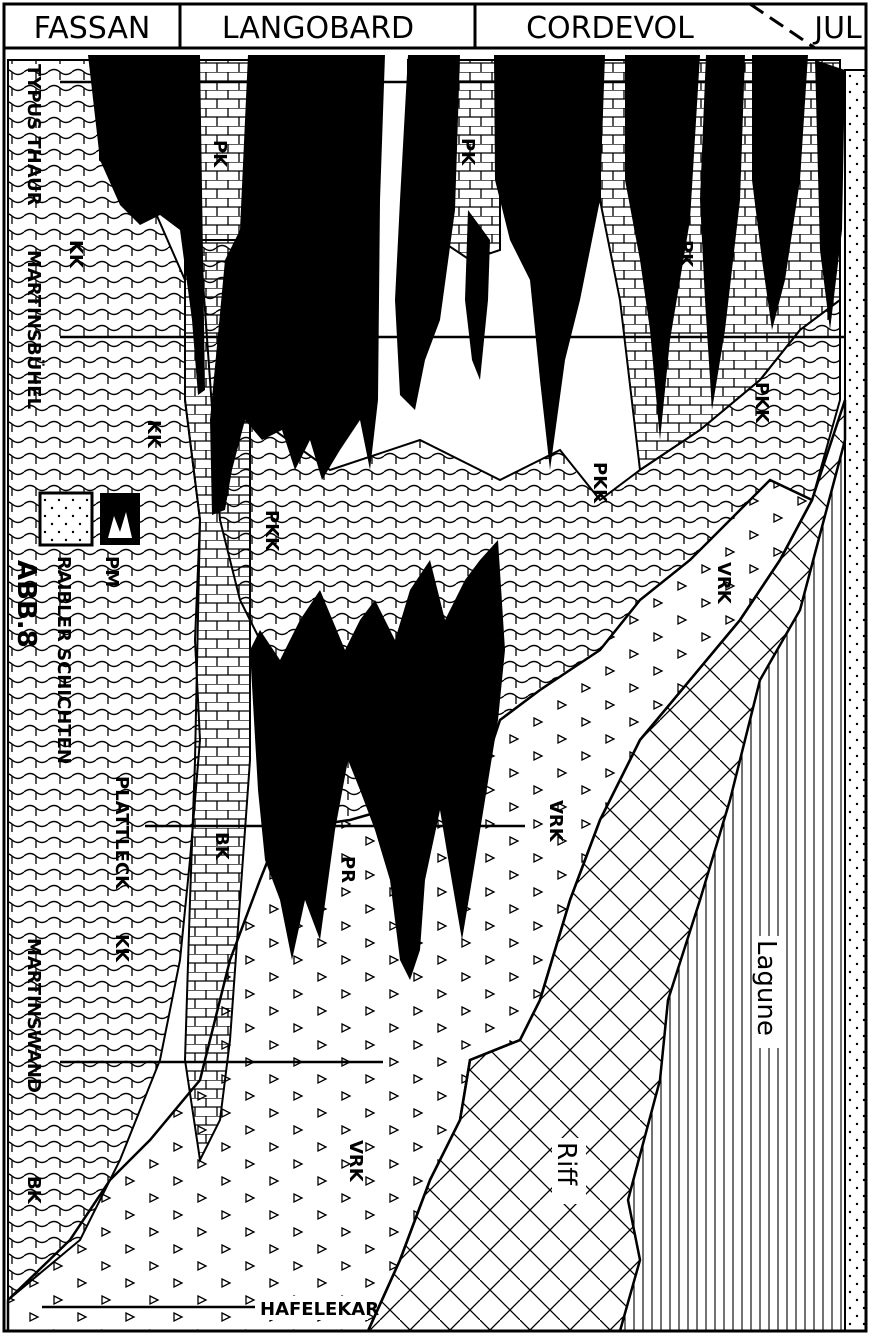 The height and width of the screenshot is (1336, 871). I want to click on label-pr-2: PR, so click(347, 869).